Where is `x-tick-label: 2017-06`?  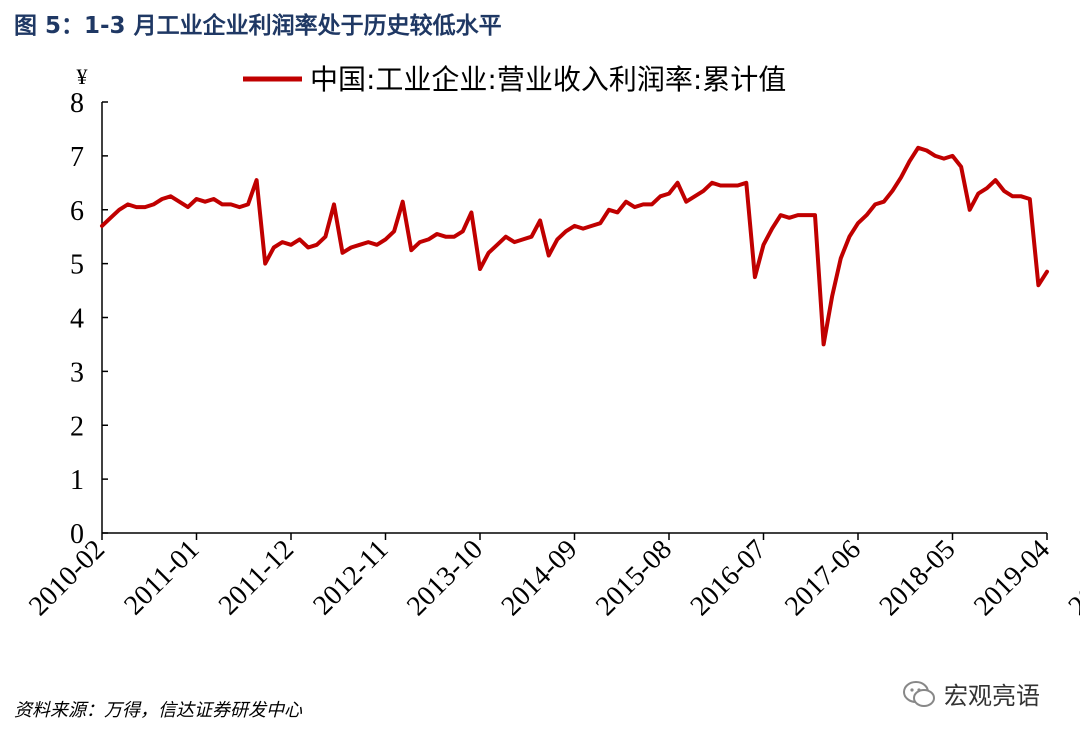
x-tick-label: 2017-06 is located at coordinates (823, 578).